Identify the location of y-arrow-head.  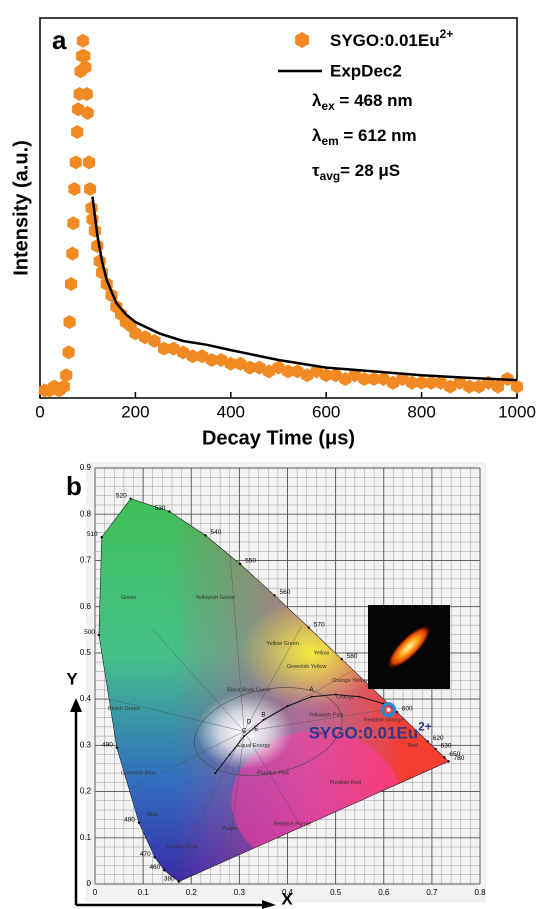
(76, 705).